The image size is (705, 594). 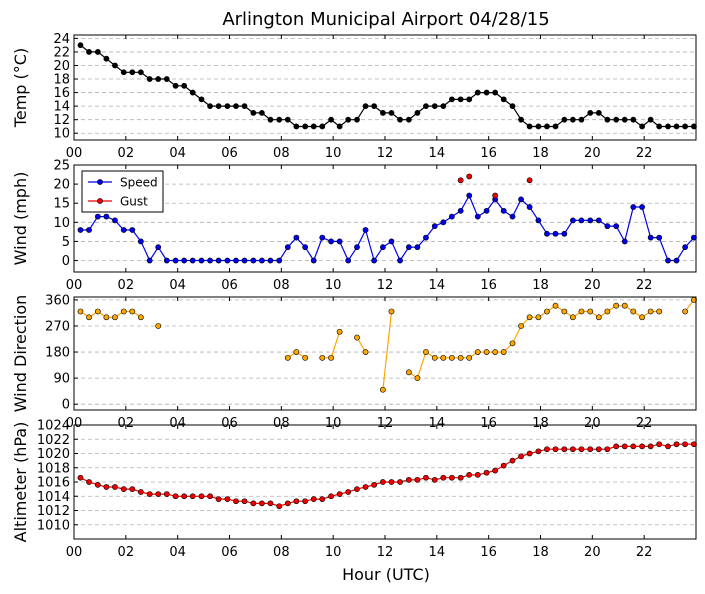 I want to click on wind-xtick-label: 04, so click(x=177, y=285).